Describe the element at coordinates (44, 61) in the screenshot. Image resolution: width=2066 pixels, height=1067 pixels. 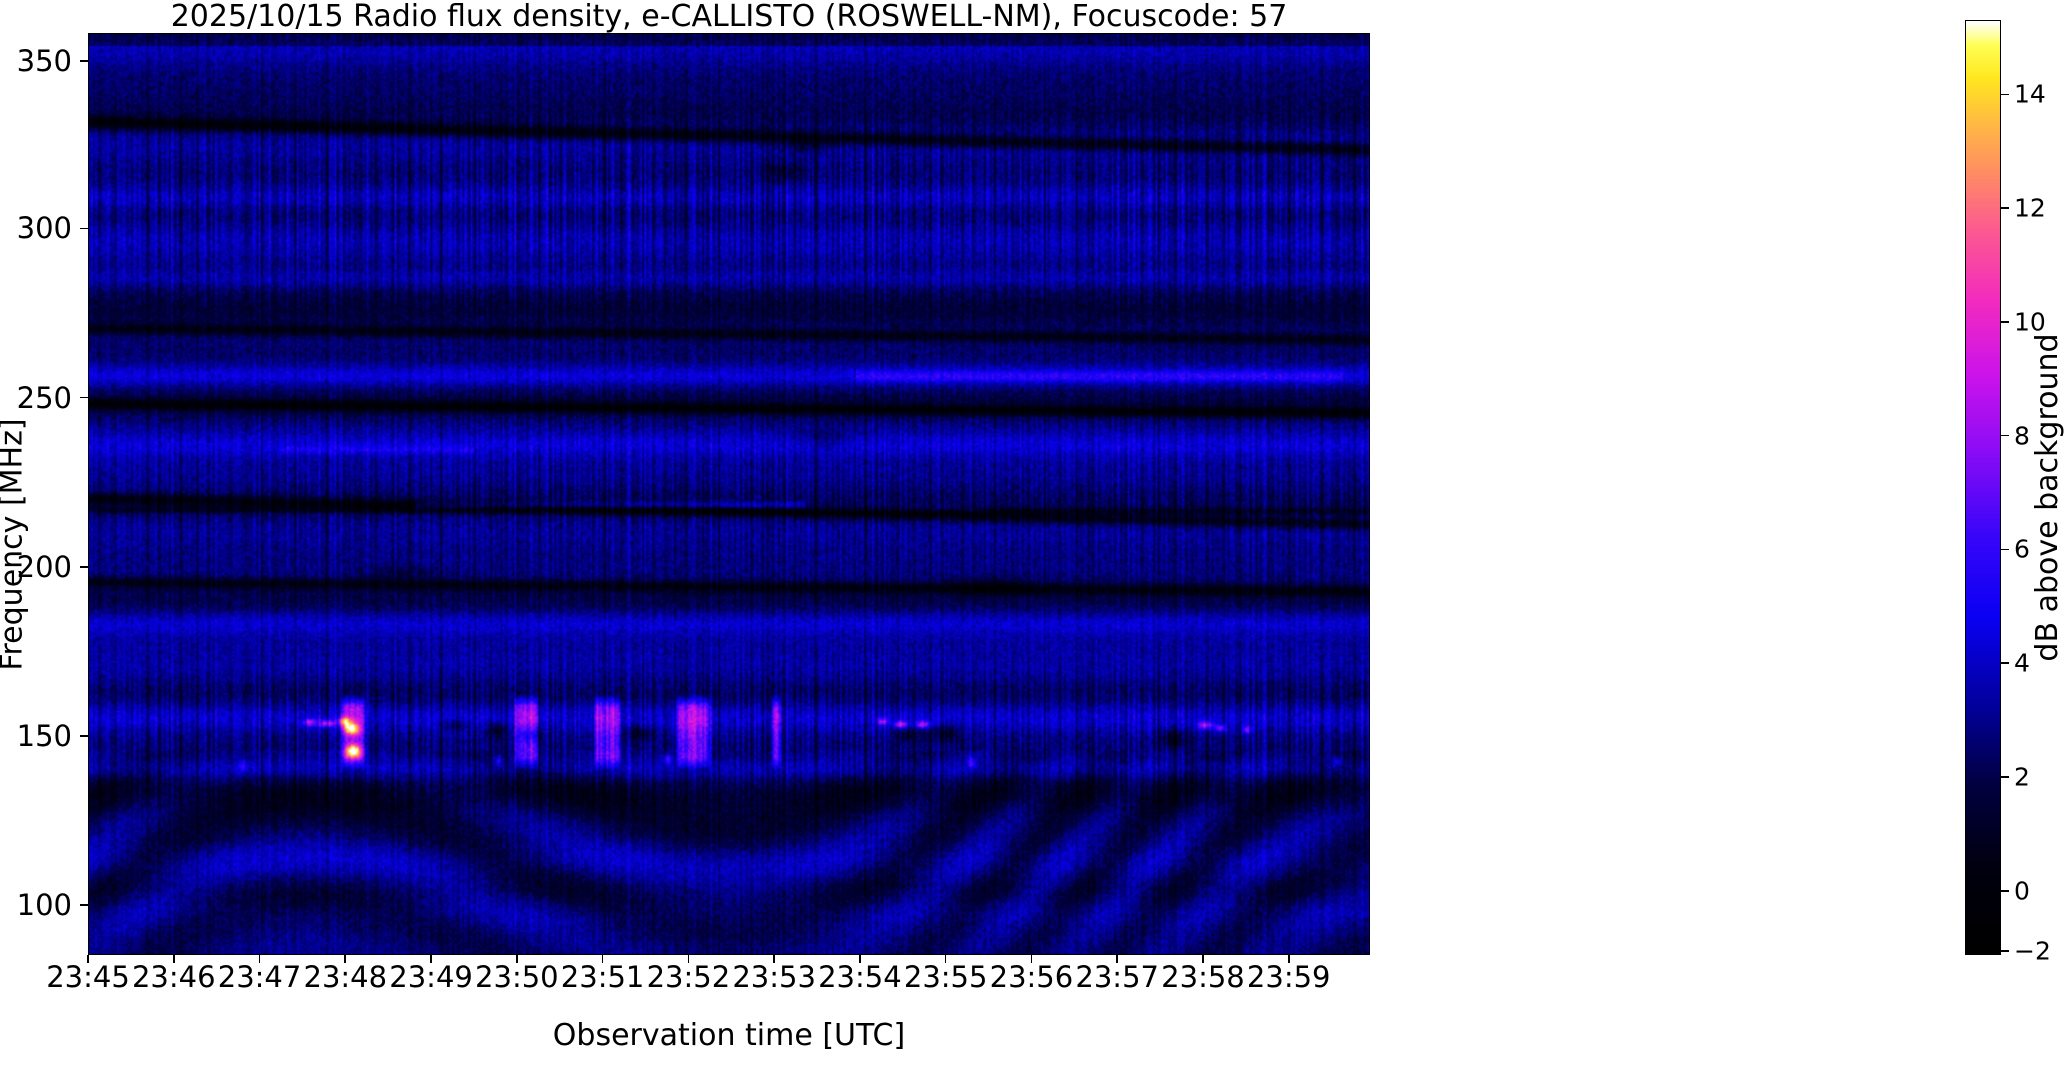
I see `y-tick-label: 350` at that location.